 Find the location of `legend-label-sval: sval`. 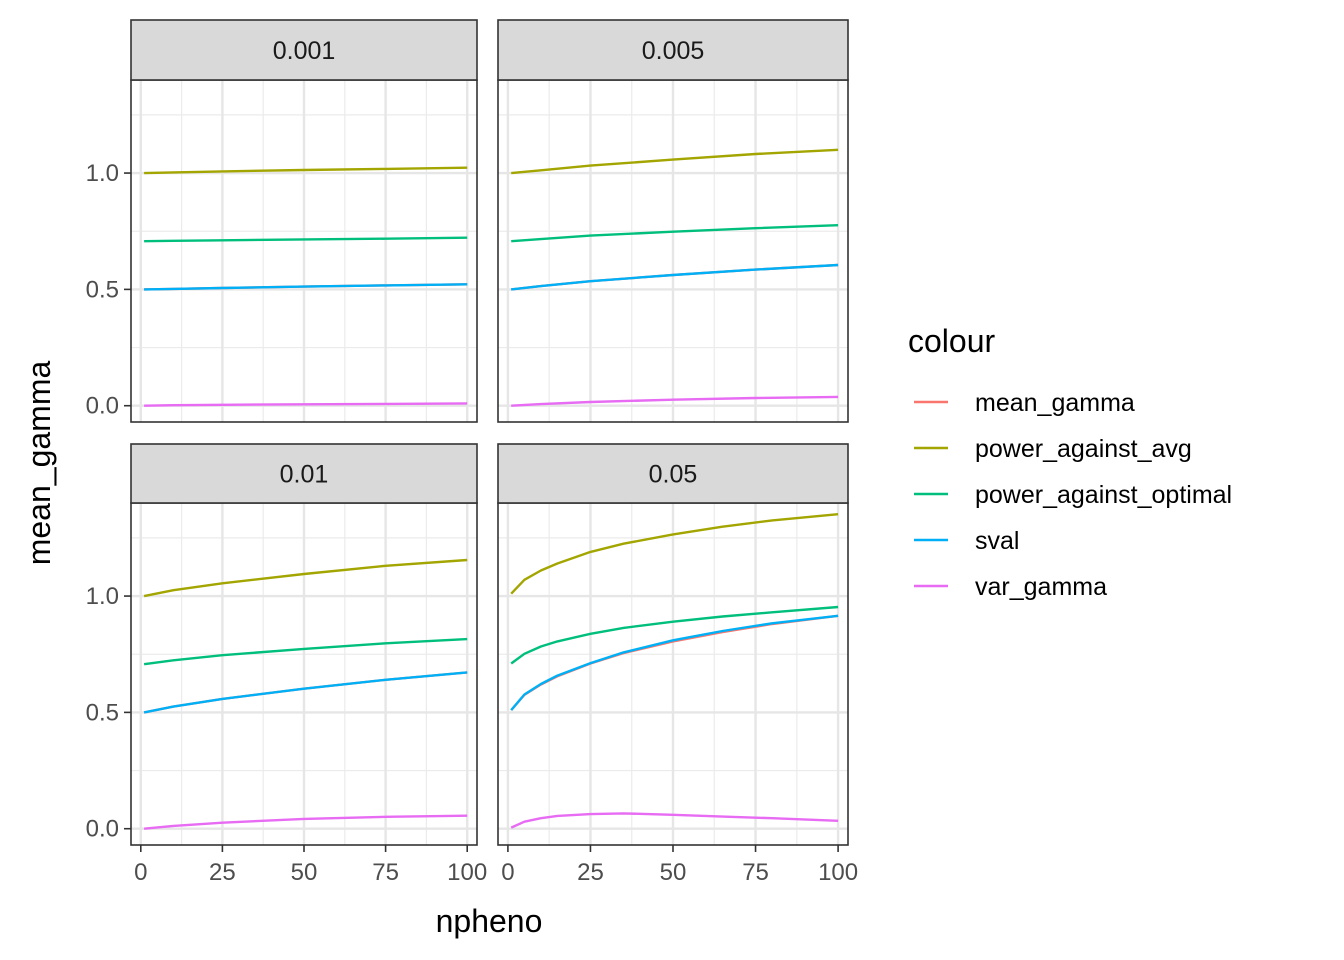

legend-label-sval: sval is located at coordinates (997, 541).